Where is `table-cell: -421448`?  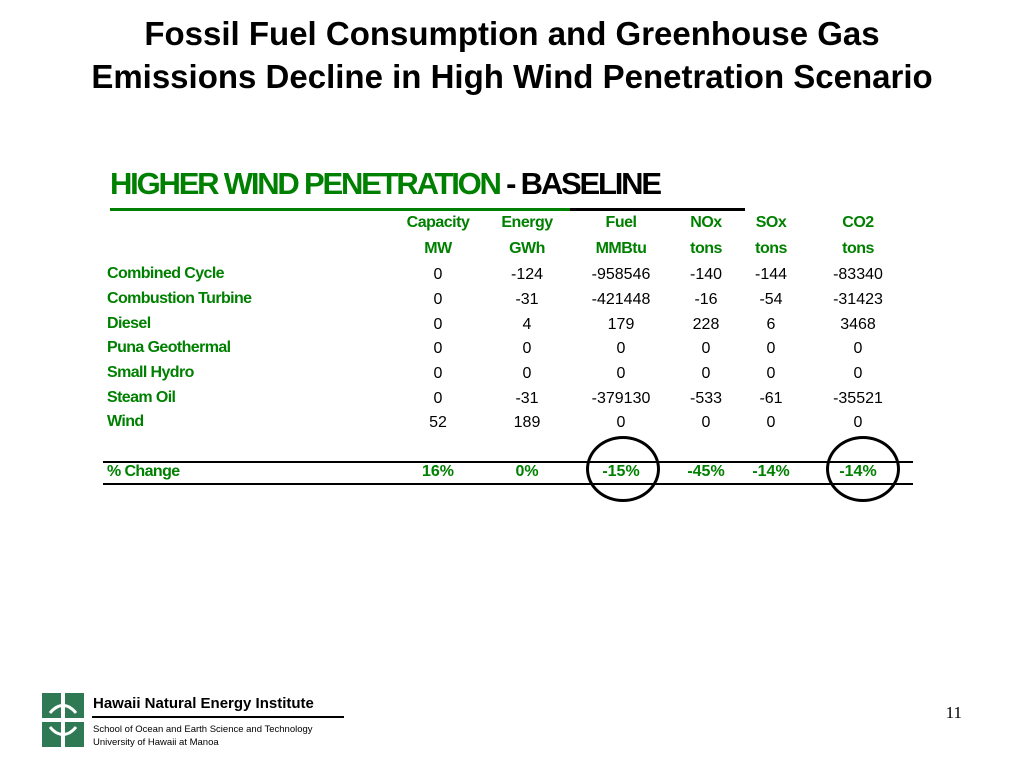 table-cell: -421448 is located at coordinates (621, 299).